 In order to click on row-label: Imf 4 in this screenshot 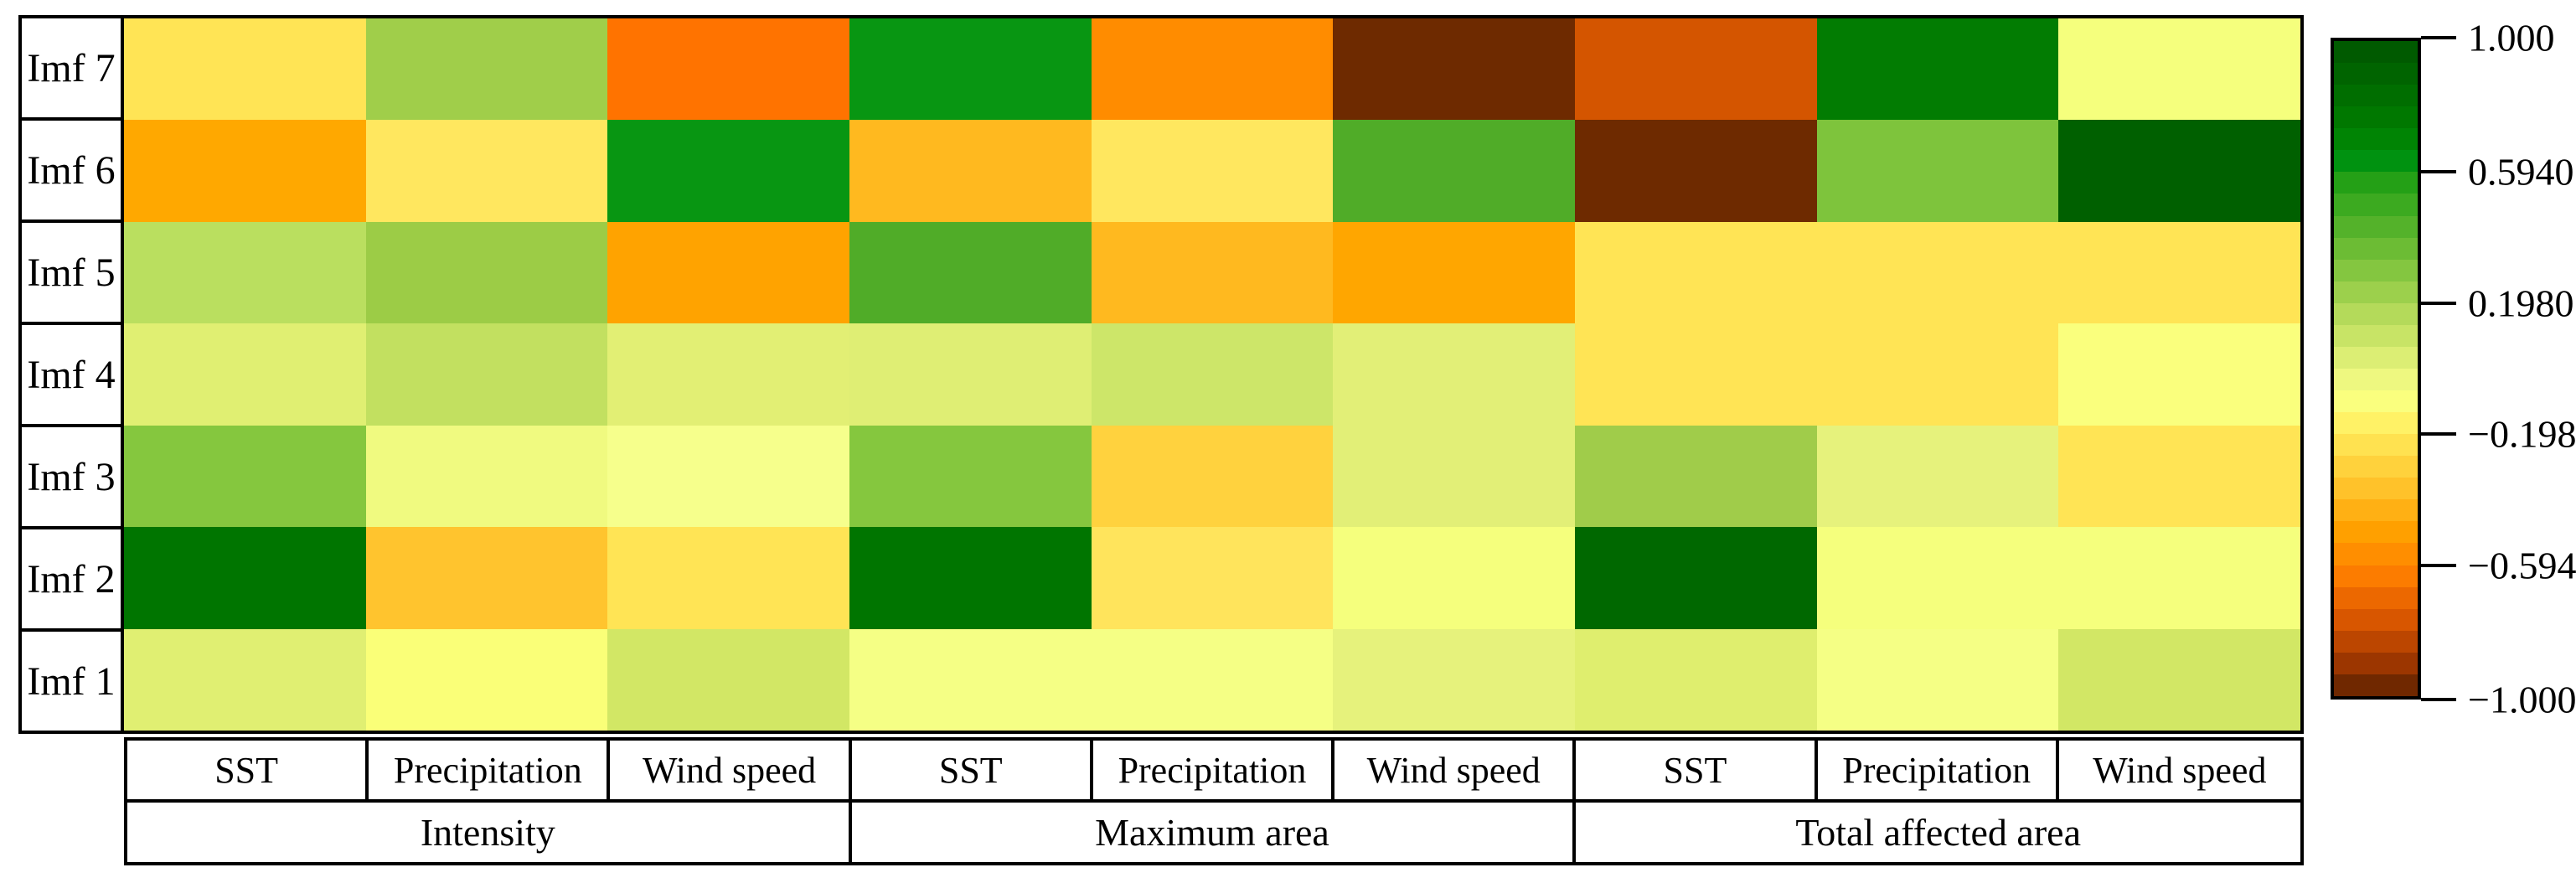, I will do `click(71, 376)`.